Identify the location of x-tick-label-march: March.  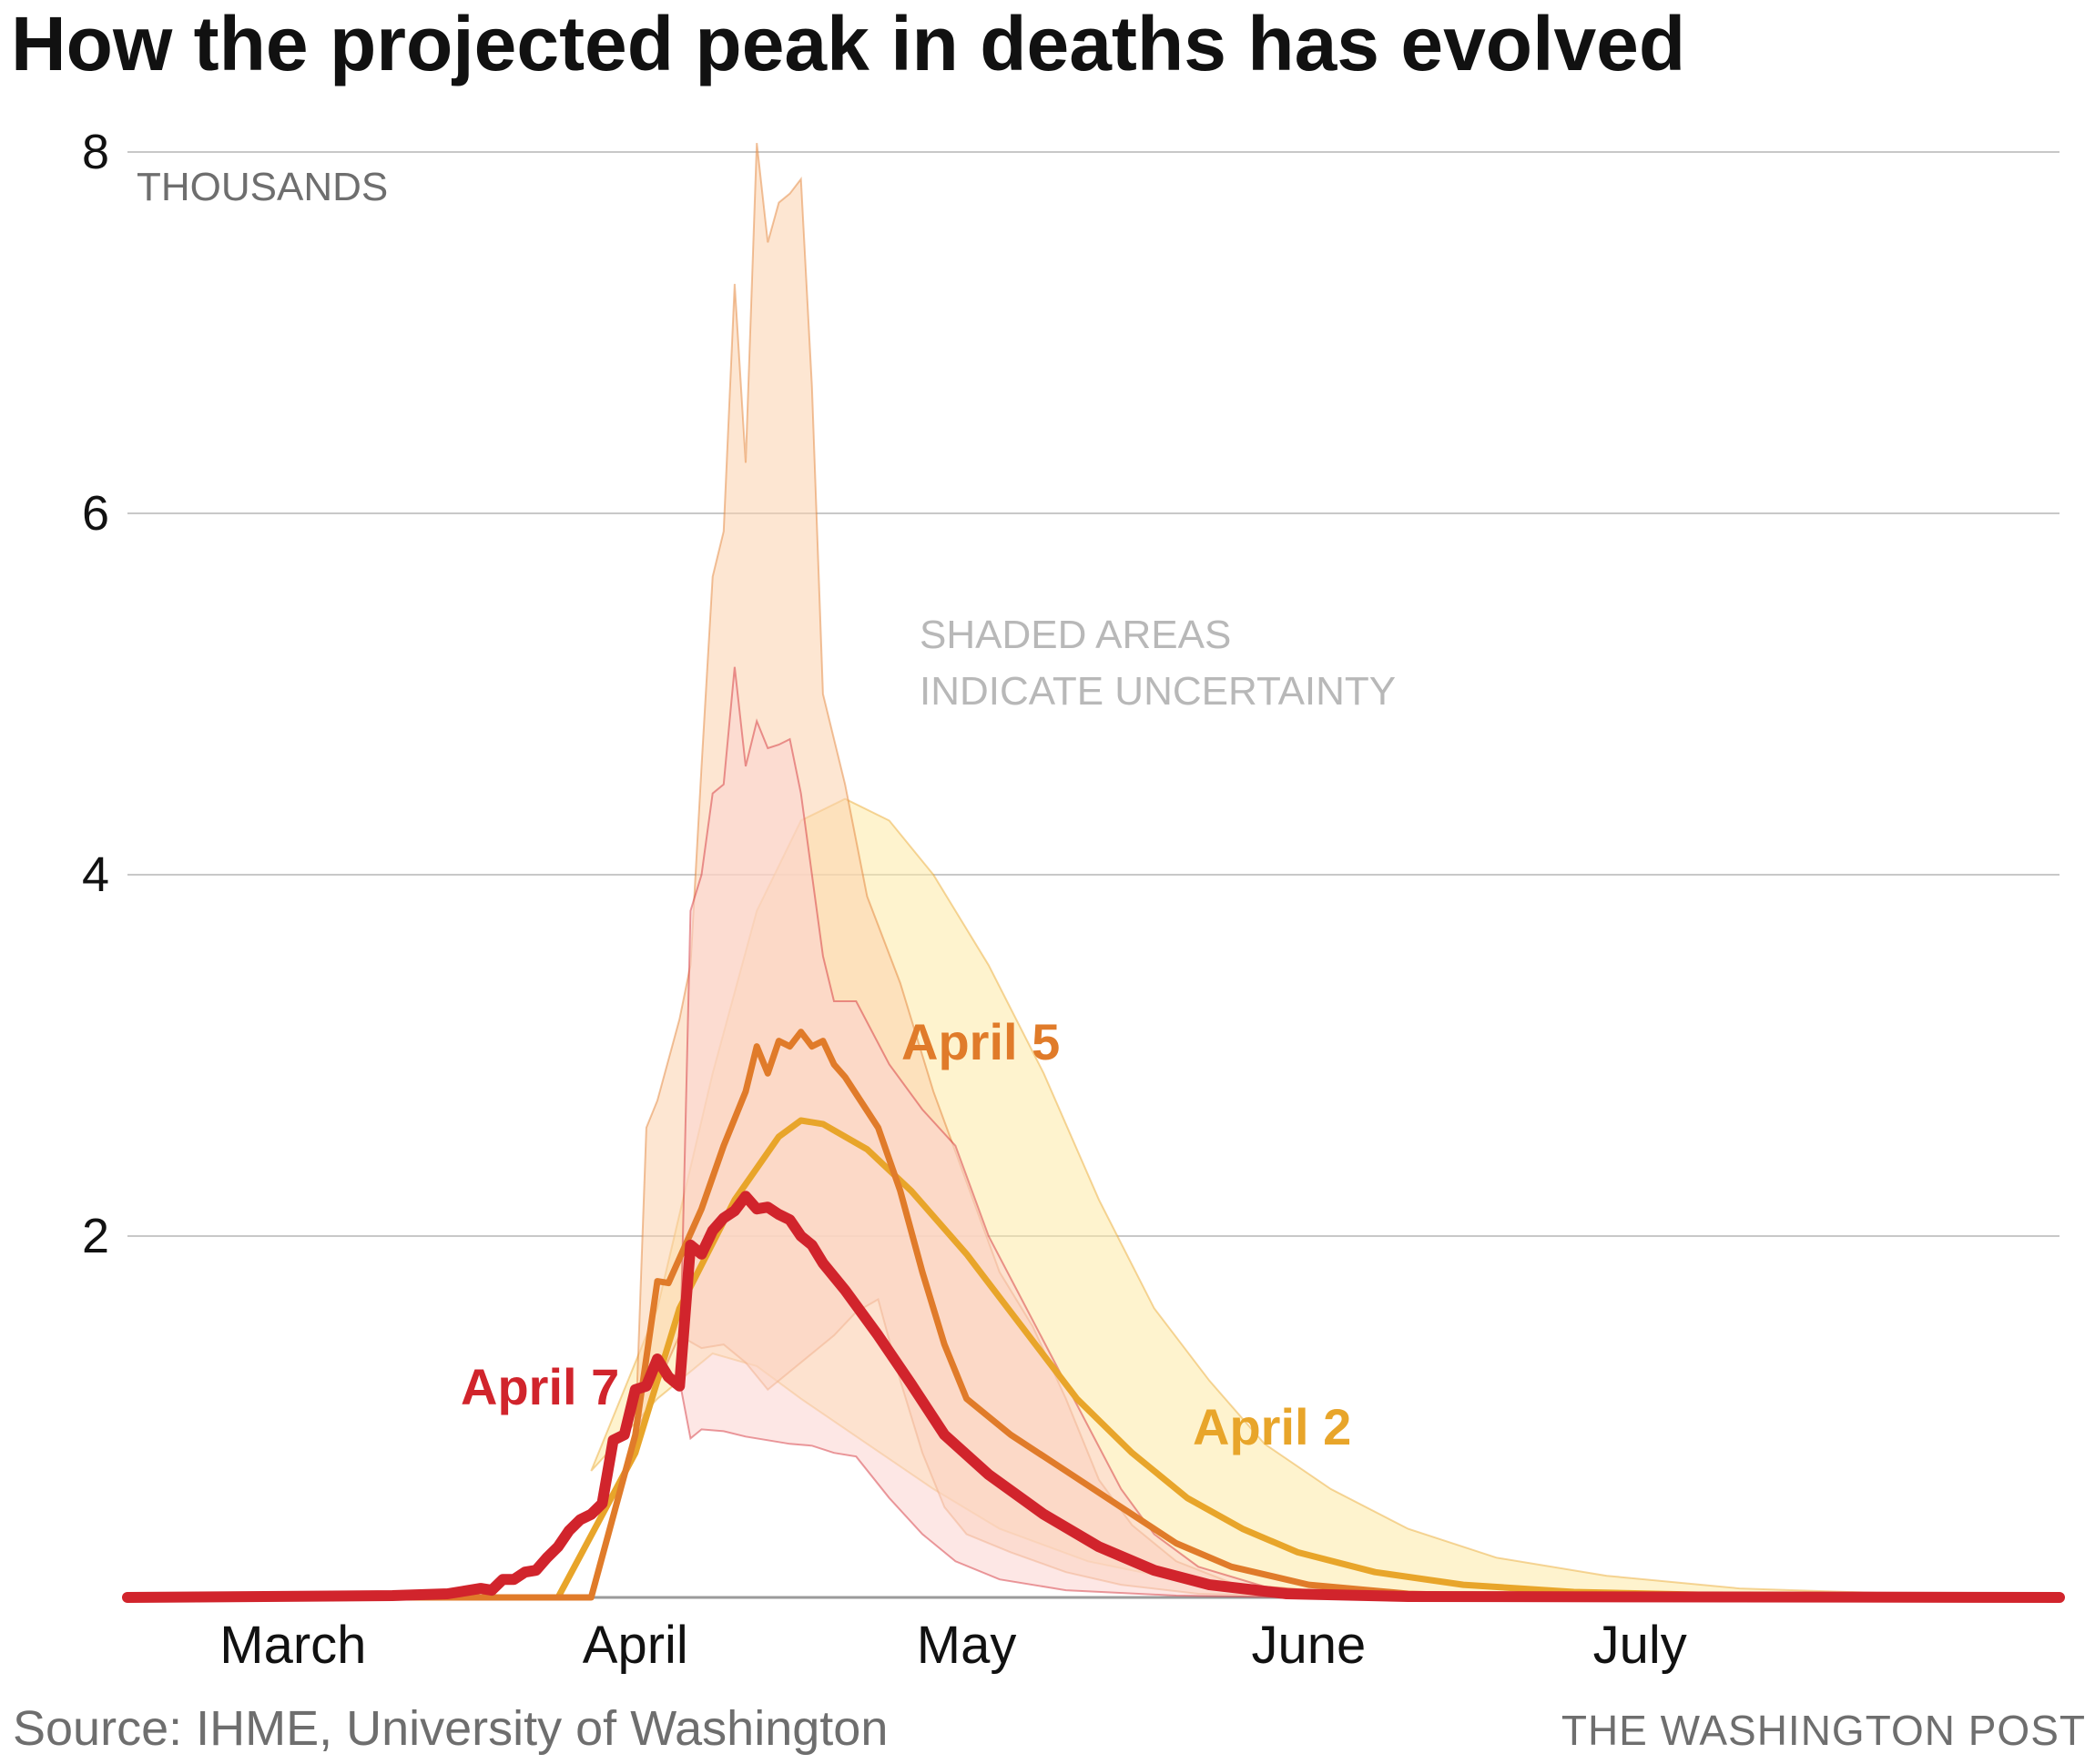
(292, 1645).